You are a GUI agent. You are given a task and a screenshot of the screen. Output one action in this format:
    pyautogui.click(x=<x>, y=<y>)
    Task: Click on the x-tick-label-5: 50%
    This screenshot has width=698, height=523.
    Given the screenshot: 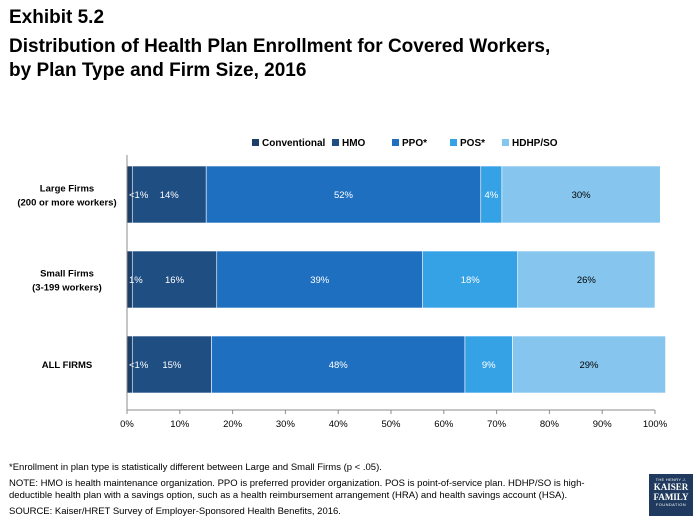 What is the action you would take?
    pyautogui.click(x=391, y=424)
    